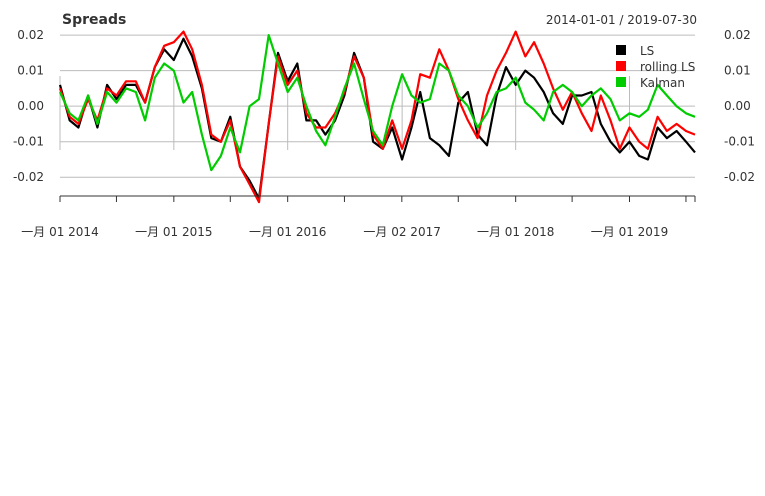  What do you see at coordinates (737, 71) in the screenshot?
I see `y-tick-label-right: 0.01` at bounding box center [737, 71].